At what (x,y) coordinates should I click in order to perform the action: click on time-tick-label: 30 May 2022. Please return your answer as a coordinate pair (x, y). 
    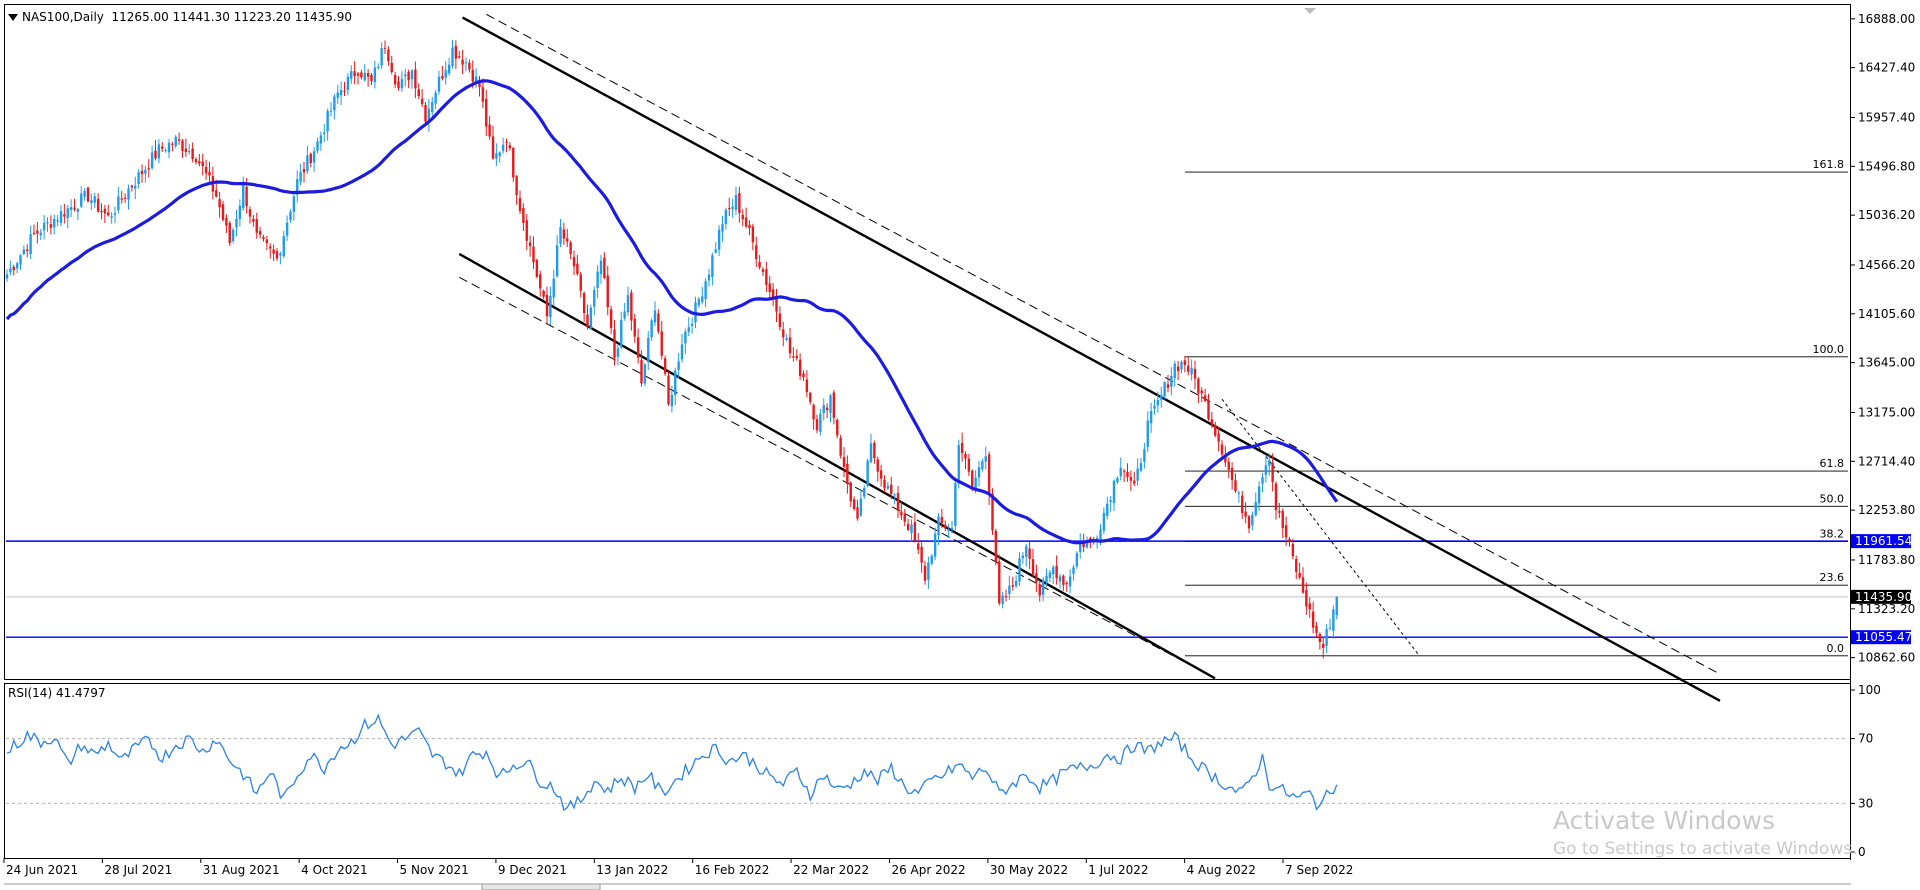
    Looking at the image, I should click on (1029, 870).